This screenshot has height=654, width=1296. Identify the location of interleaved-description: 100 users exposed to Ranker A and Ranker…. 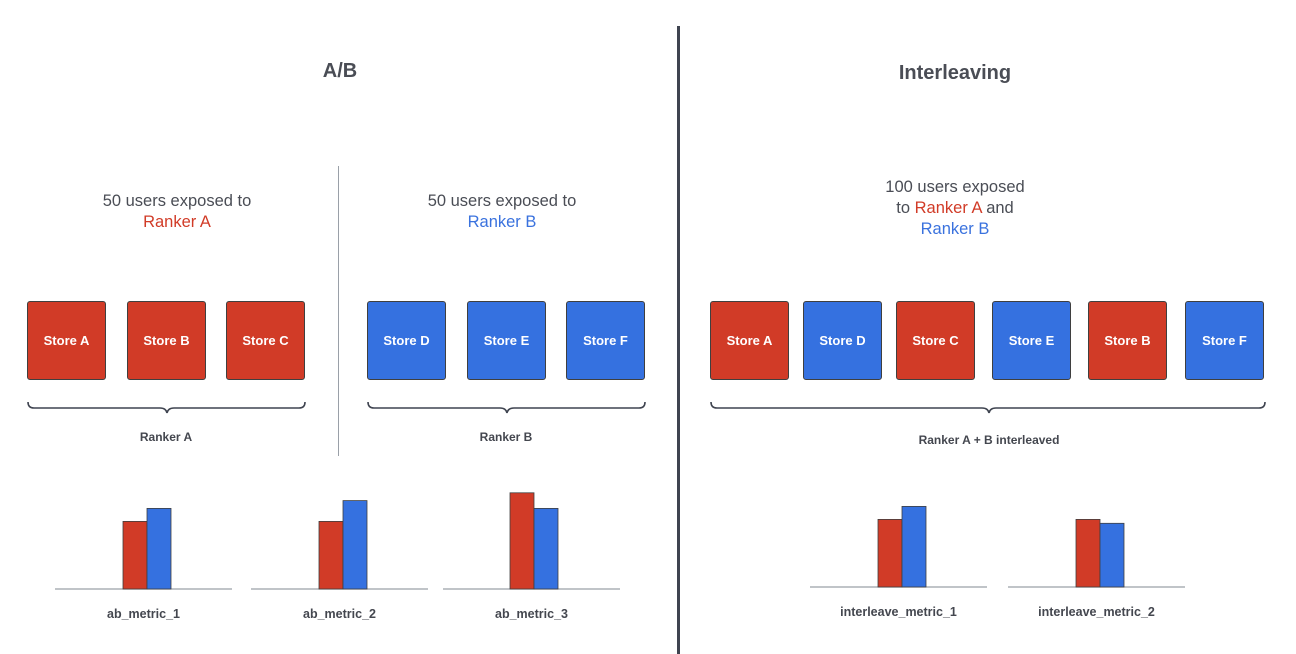
(955, 208).